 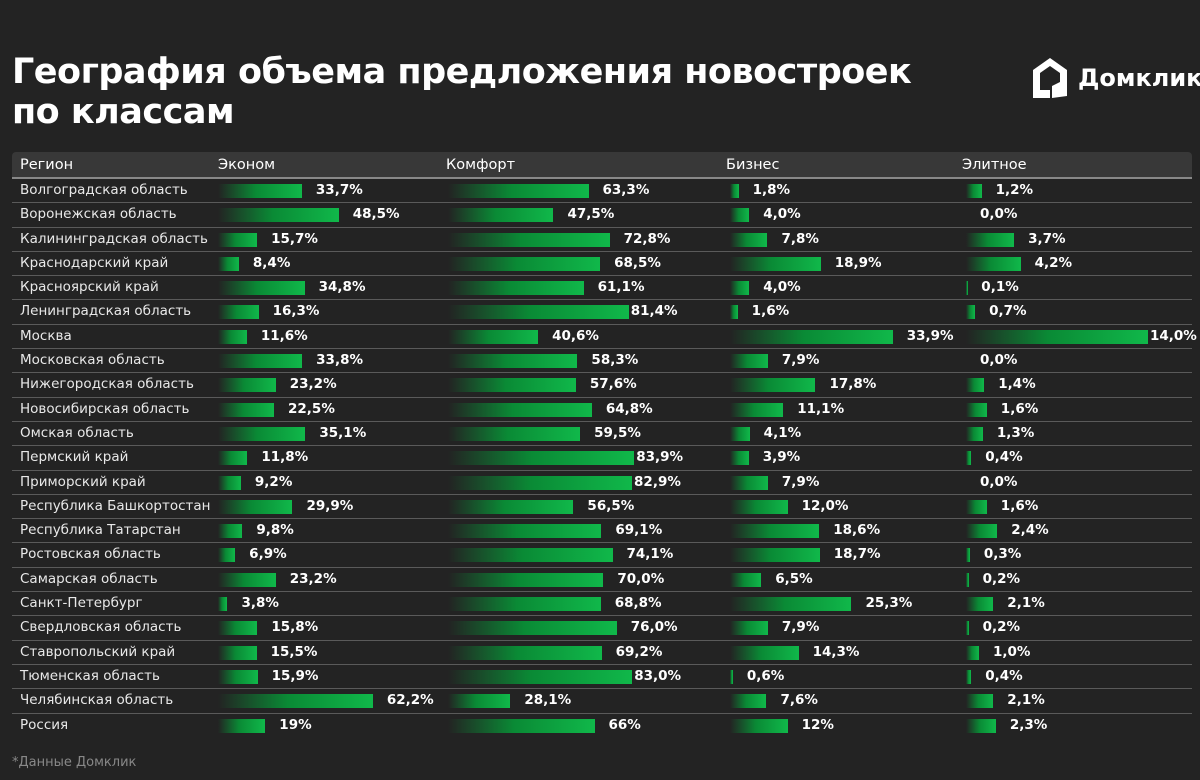 What do you see at coordinates (1053, 262) in the screenshot?
I see `value-label: 4,2%` at bounding box center [1053, 262].